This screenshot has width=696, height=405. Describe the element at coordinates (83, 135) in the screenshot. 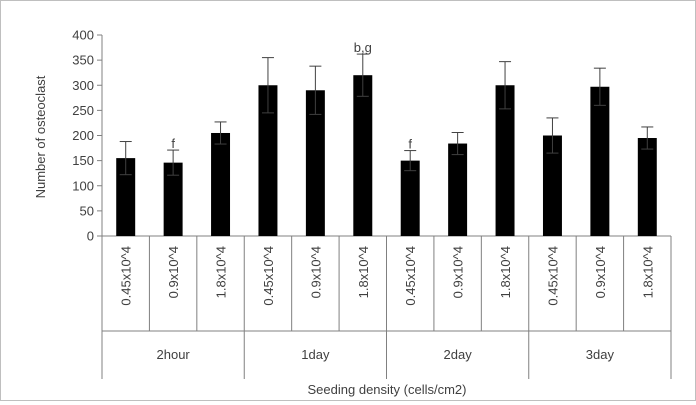

I see `y-tick-label: 200` at that location.